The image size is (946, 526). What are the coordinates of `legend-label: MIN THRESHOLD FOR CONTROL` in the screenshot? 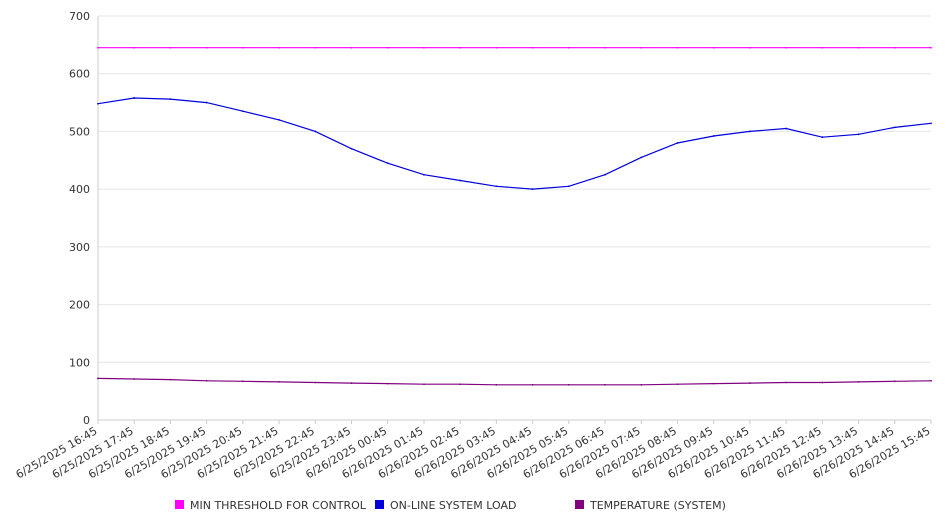 It's located at (278, 505).